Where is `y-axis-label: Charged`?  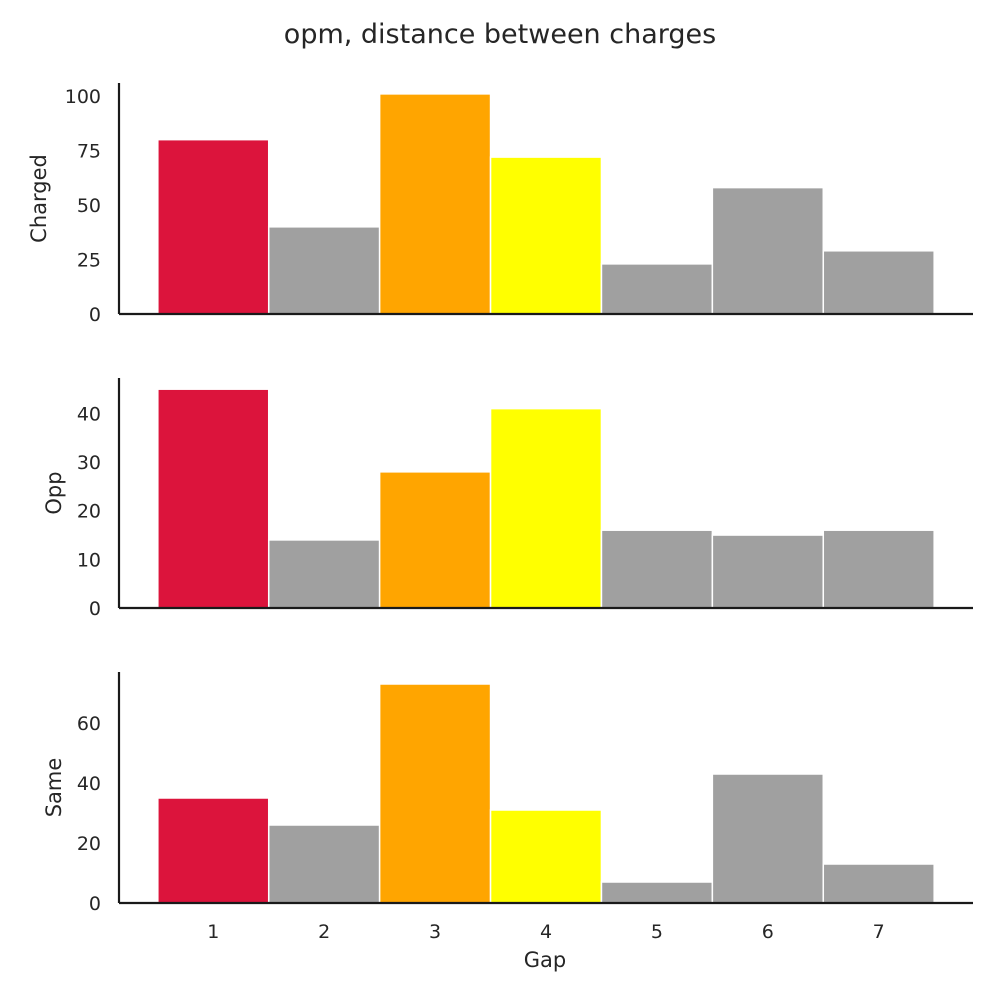 y-axis-label: Charged is located at coordinates (39, 198).